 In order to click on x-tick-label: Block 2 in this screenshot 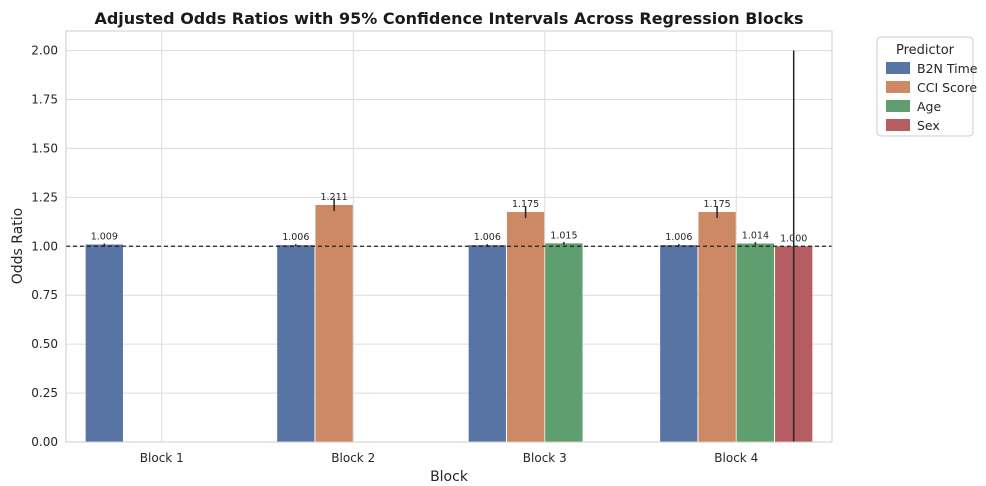, I will do `click(353, 458)`.